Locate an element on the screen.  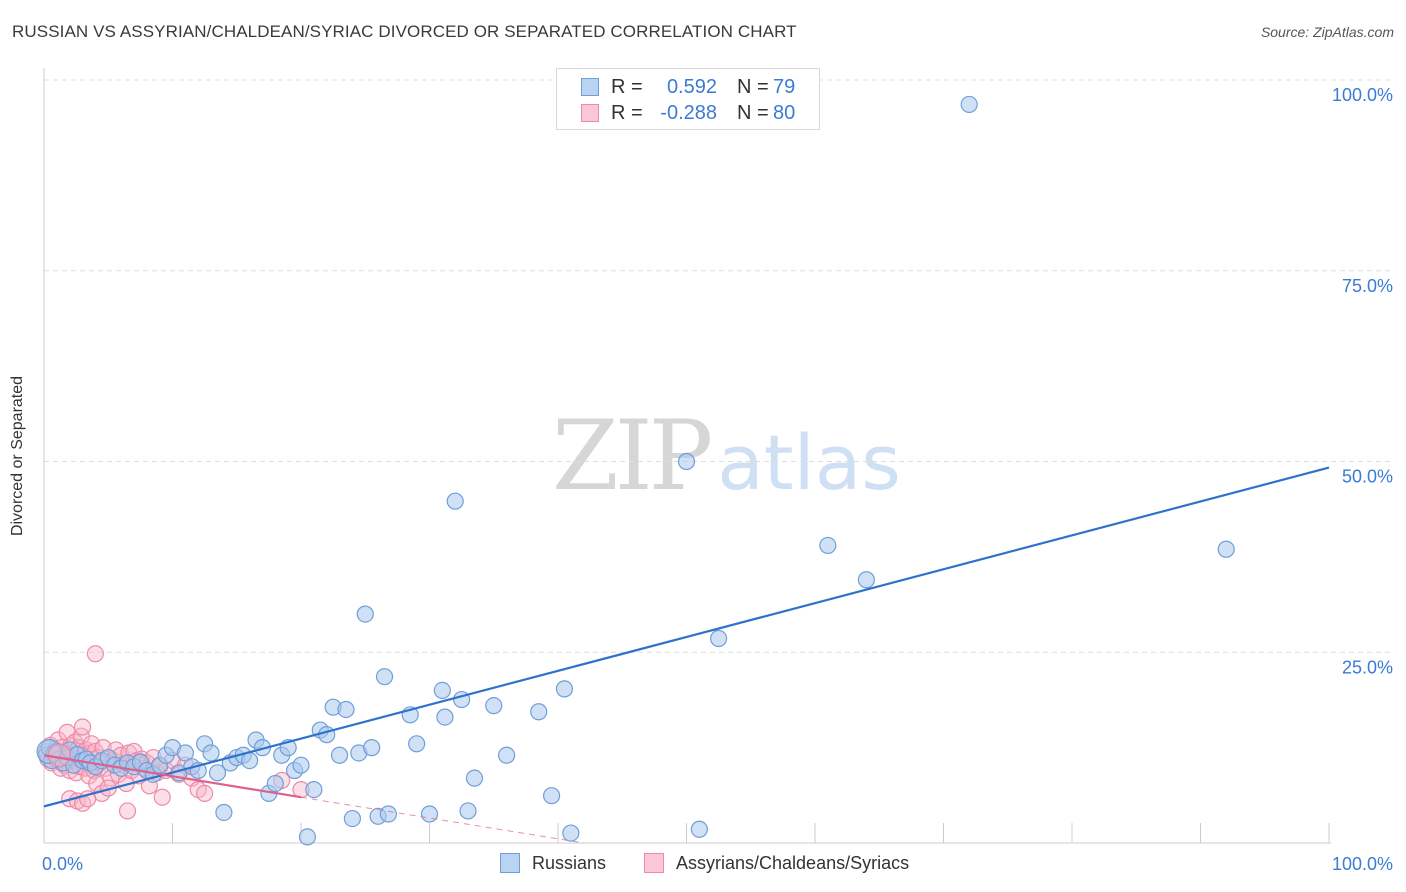
russians-swatch is located at coordinates (590, 87).